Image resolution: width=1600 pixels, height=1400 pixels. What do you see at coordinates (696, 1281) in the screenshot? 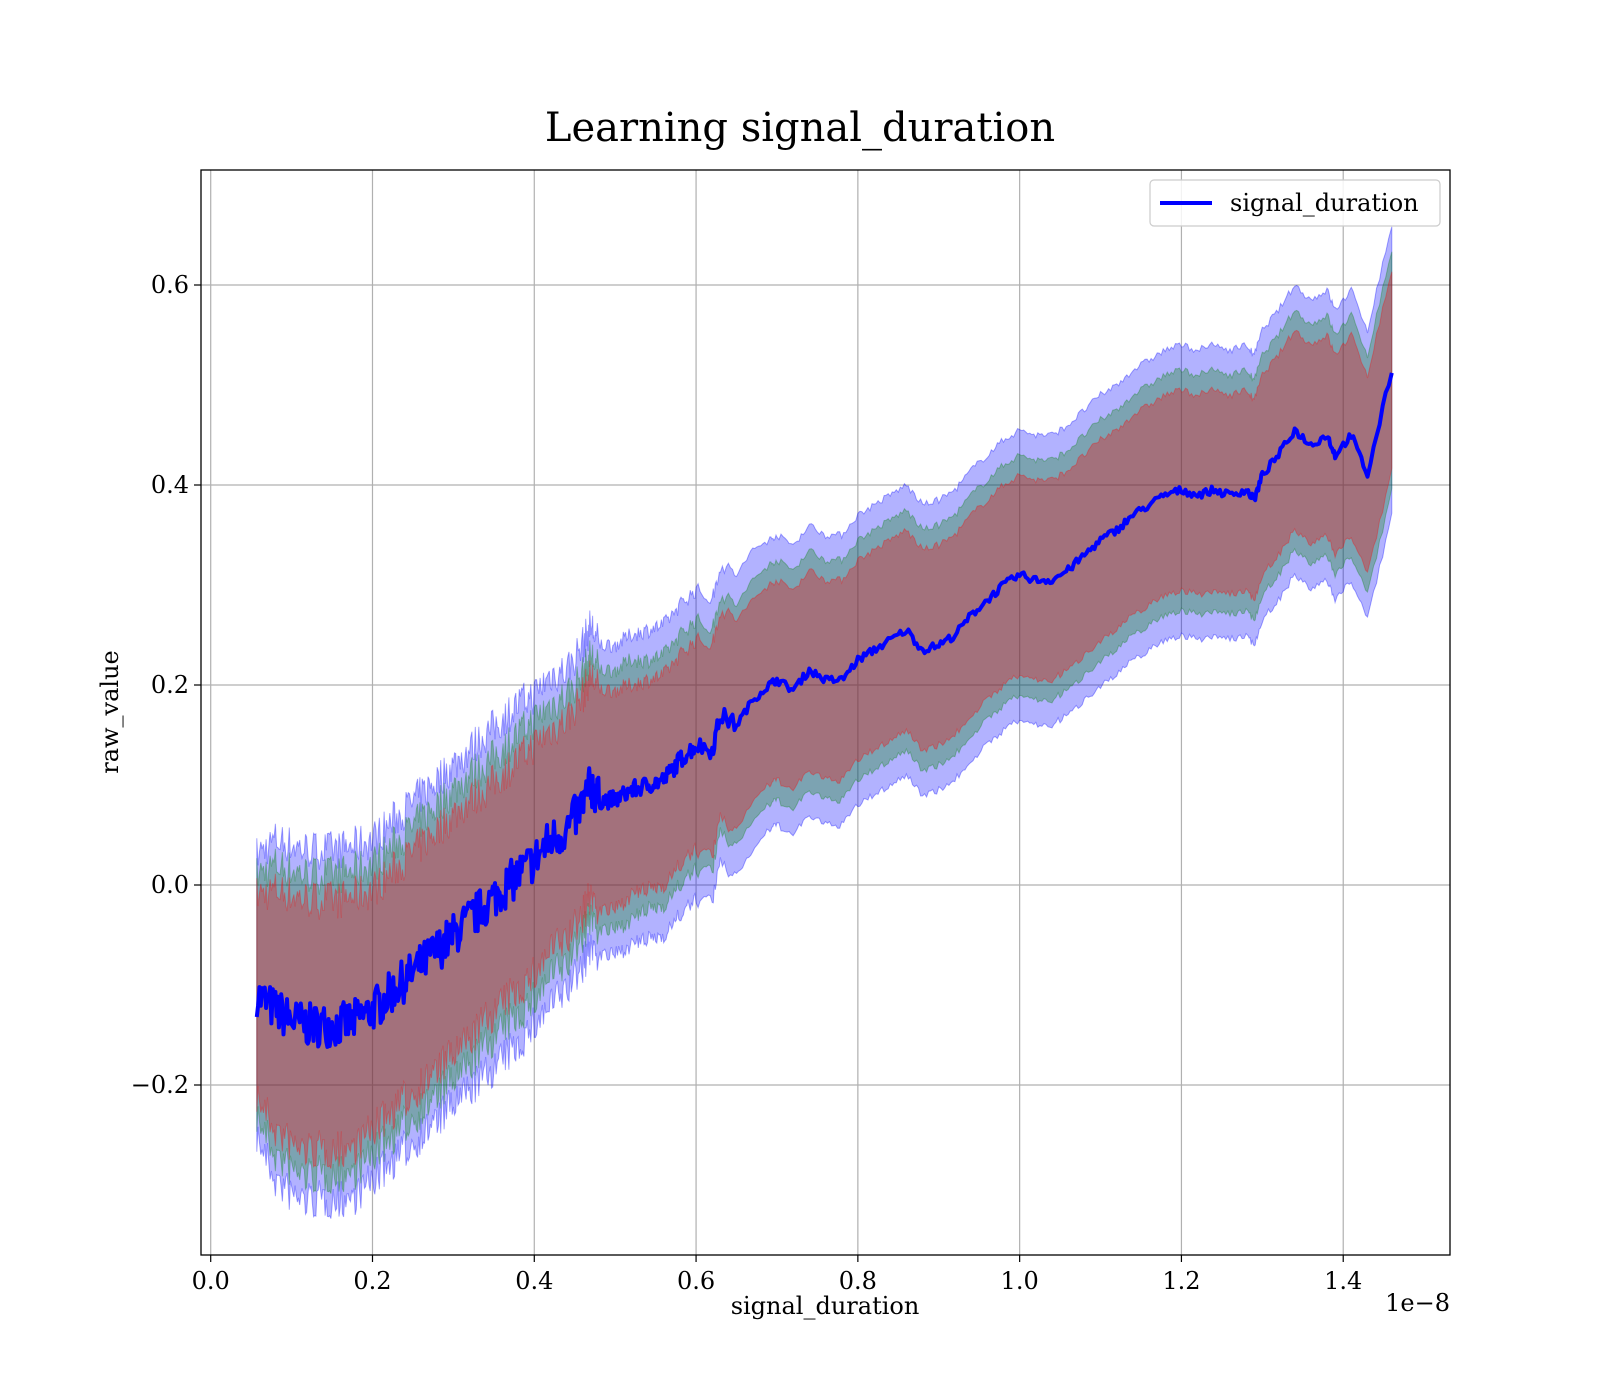
I see `x-tick-label: 0.6` at bounding box center [696, 1281].